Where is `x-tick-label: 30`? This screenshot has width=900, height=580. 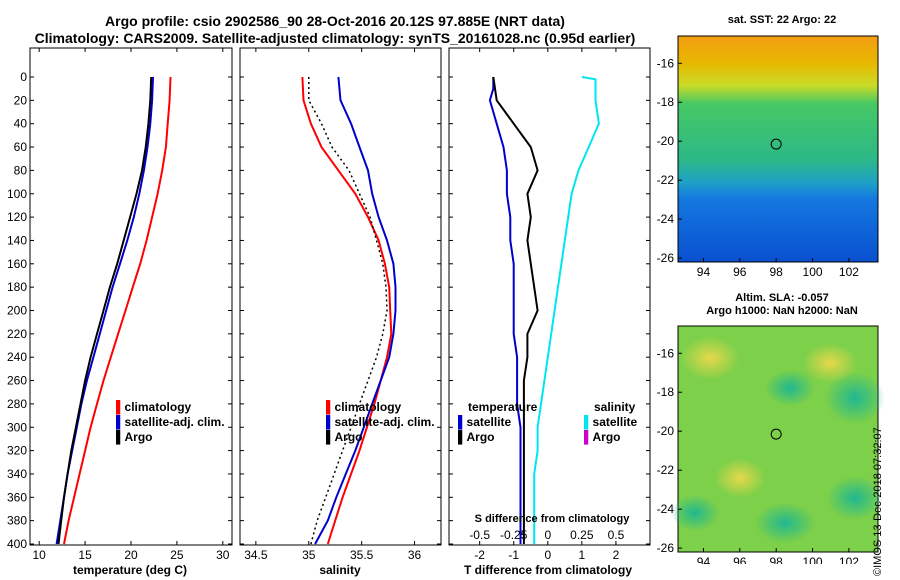 x-tick-label: 30 is located at coordinates (223, 555).